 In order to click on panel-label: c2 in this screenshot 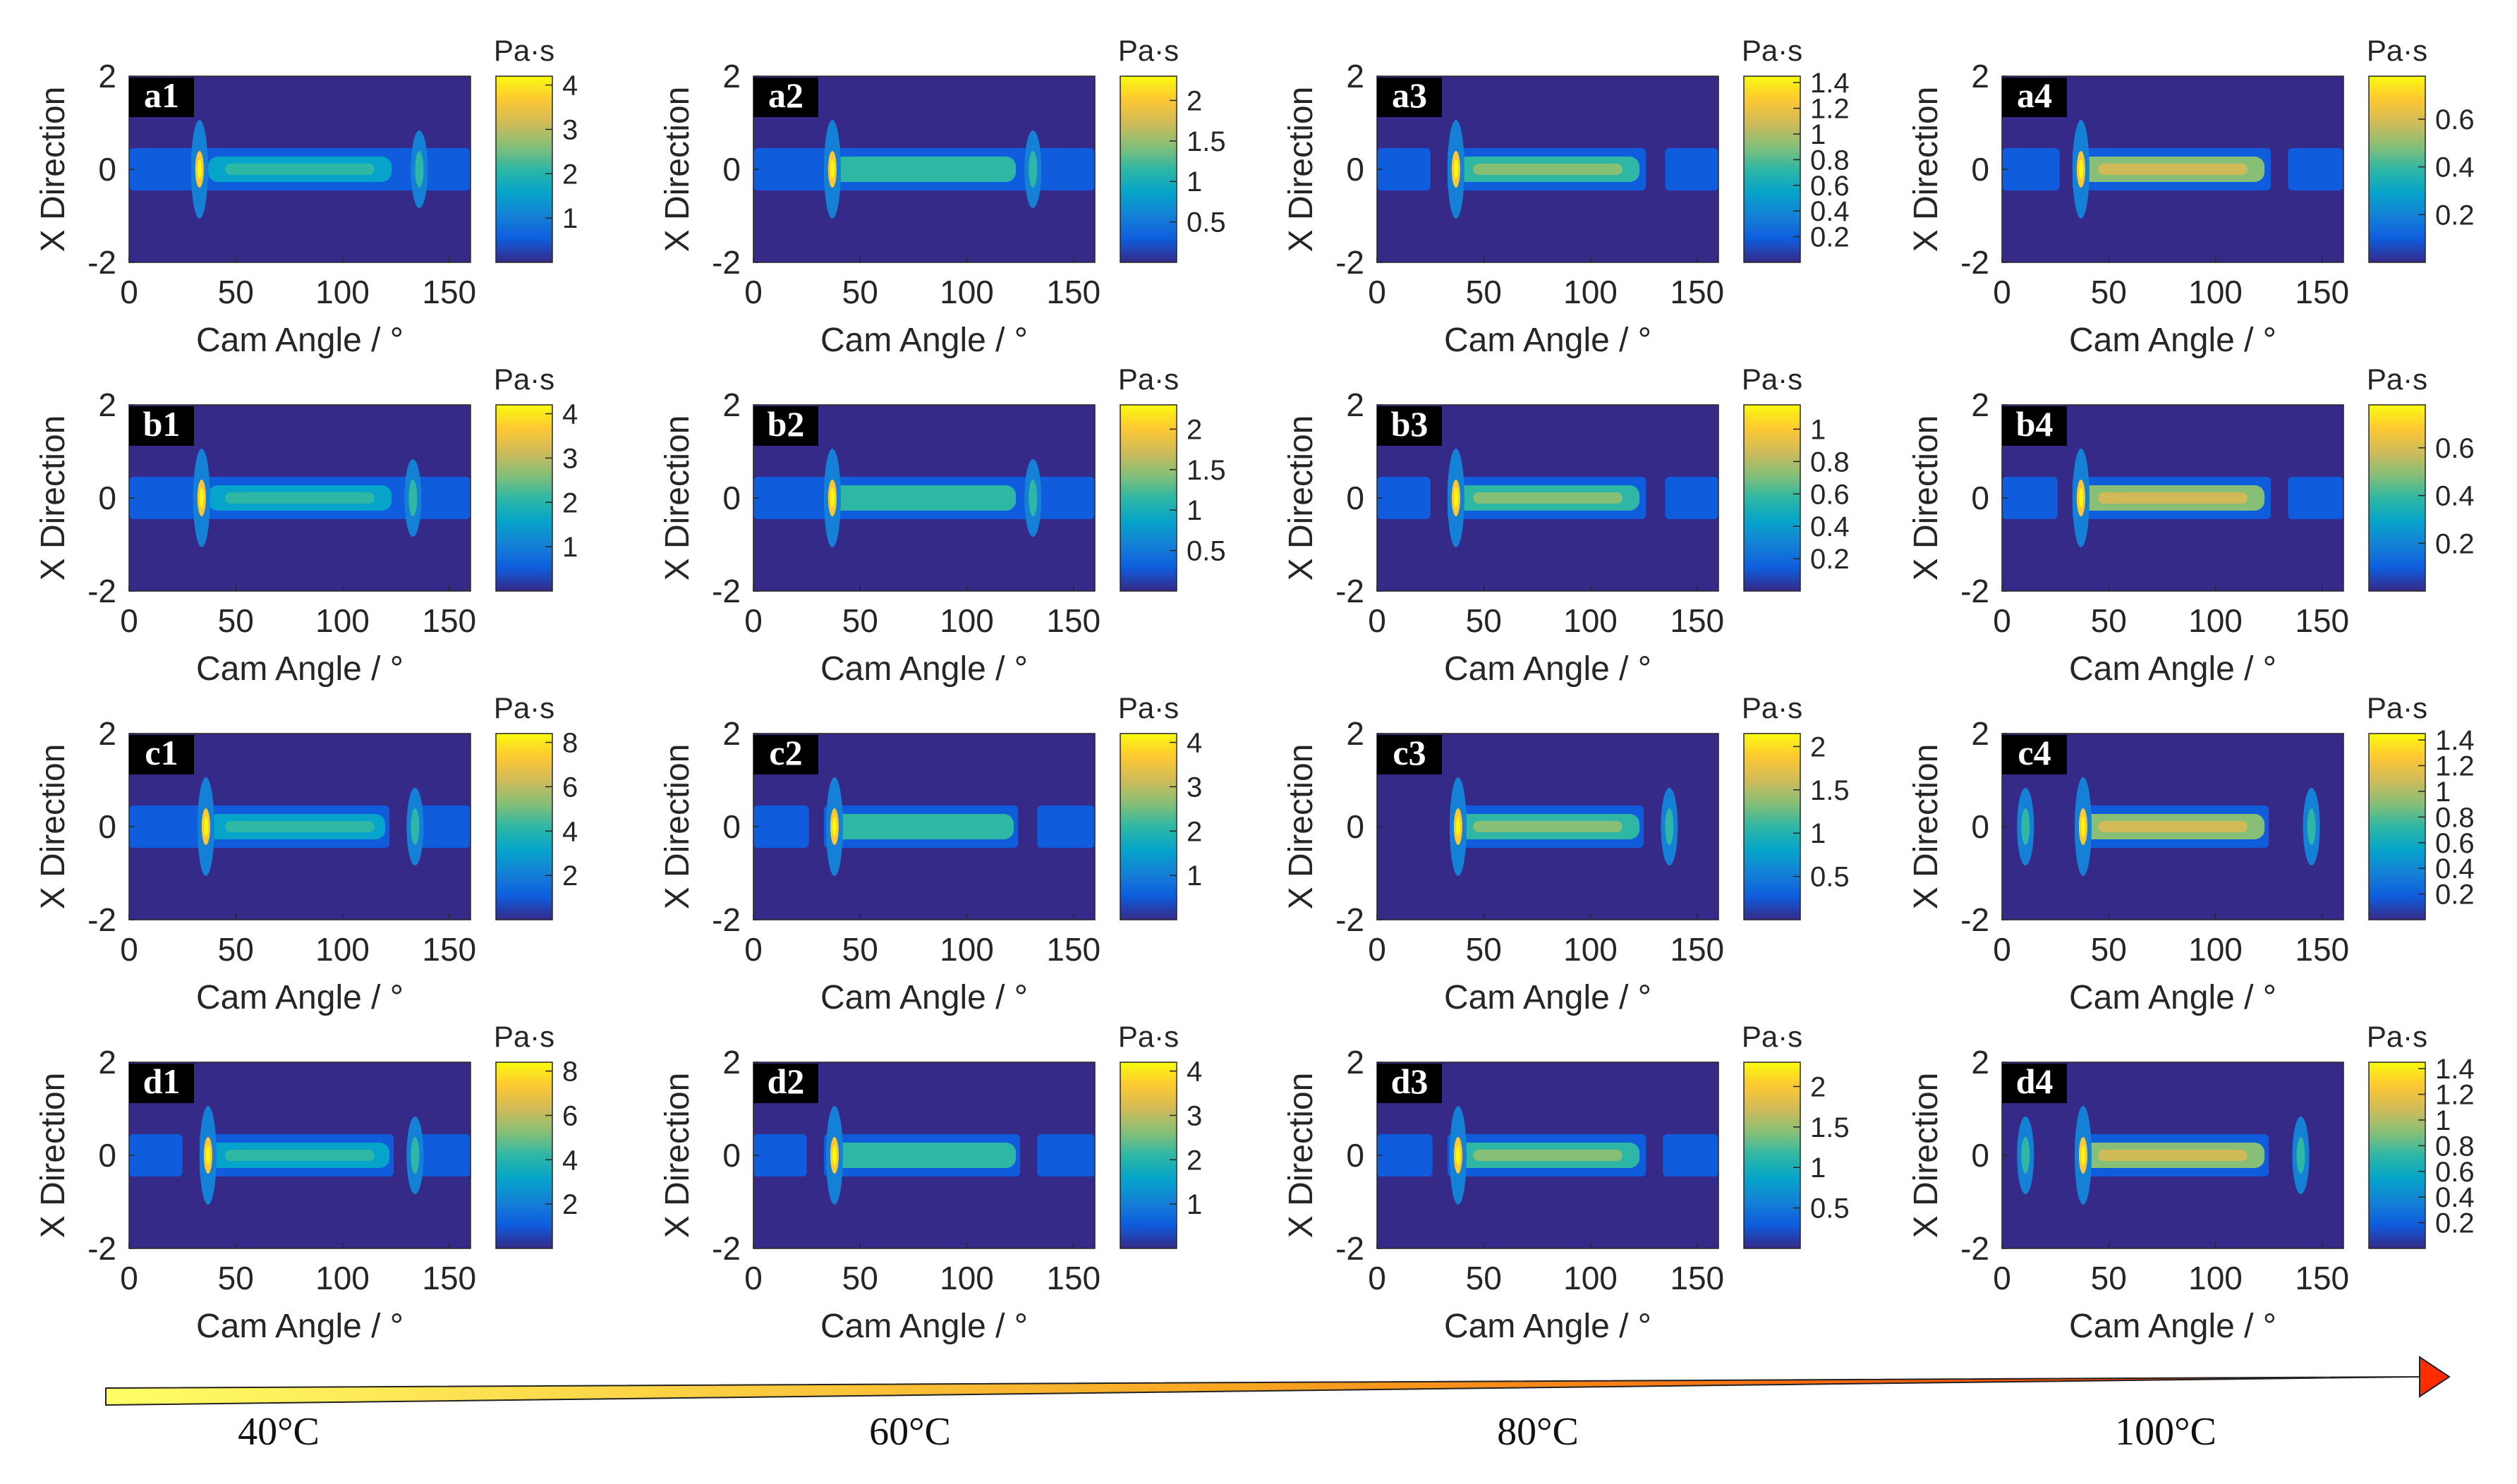, I will do `click(786, 752)`.